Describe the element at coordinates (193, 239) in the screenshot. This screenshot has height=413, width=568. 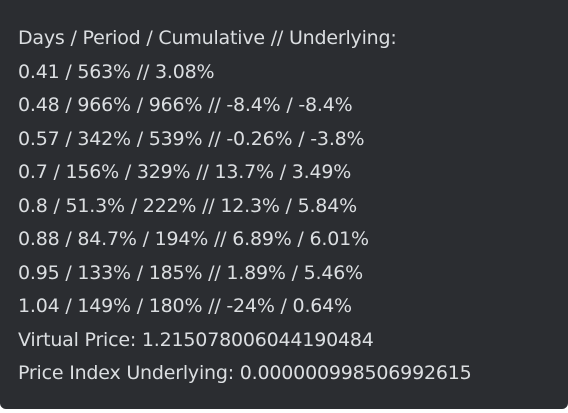
I see `table-row: 0.88 / 84.7% / 194% // 6.89% / 6.01%` at that location.